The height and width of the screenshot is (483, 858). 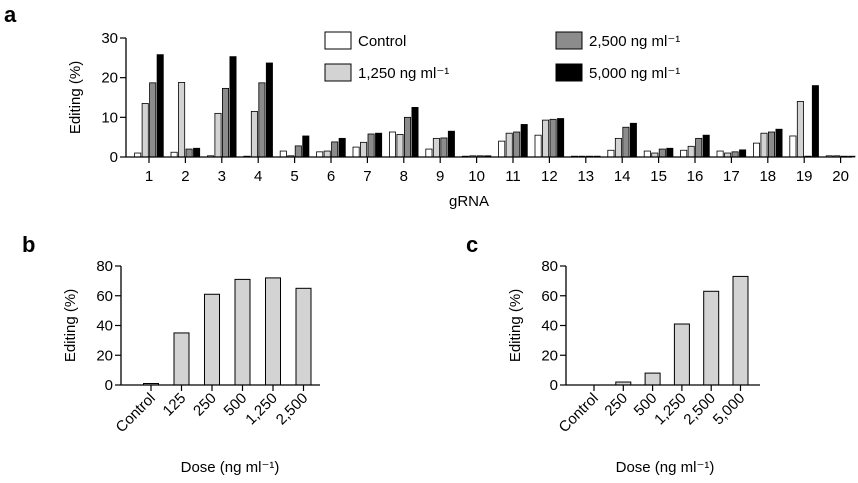 What do you see at coordinates (476, 176) in the screenshot?
I see `x-tick-label-a: 10` at bounding box center [476, 176].